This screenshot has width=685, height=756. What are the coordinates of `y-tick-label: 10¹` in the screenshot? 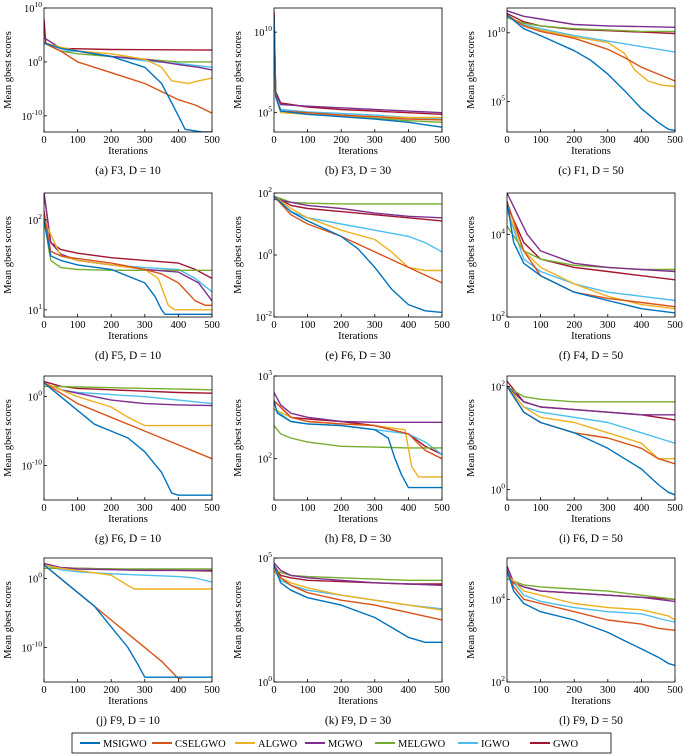 It's located at (35, 309).